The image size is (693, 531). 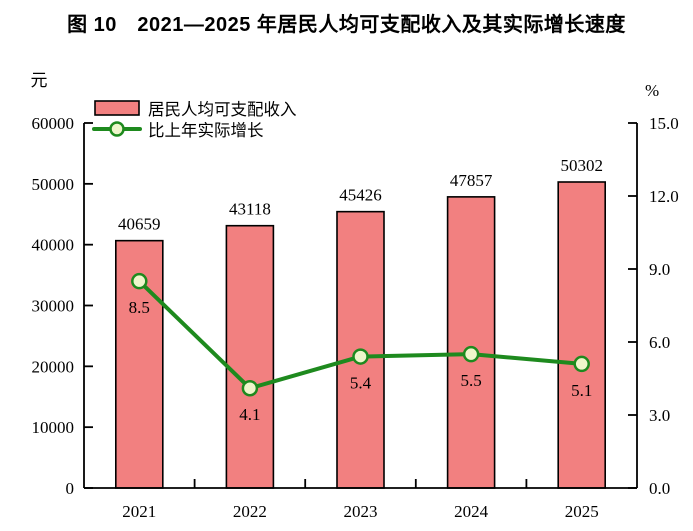 I want to click on bar-2021, so click(x=139, y=364).